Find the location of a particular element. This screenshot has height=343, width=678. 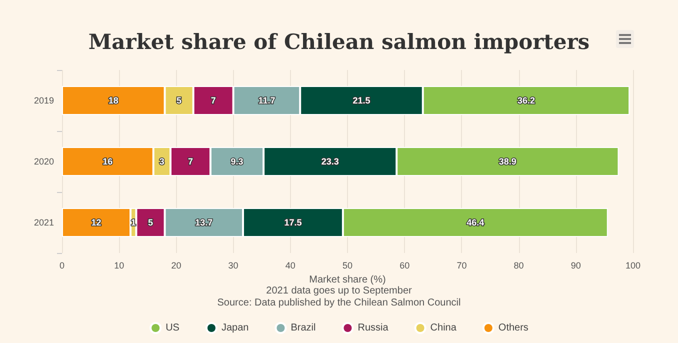

x-axis-title: Market share (%) is located at coordinates (347, 280).